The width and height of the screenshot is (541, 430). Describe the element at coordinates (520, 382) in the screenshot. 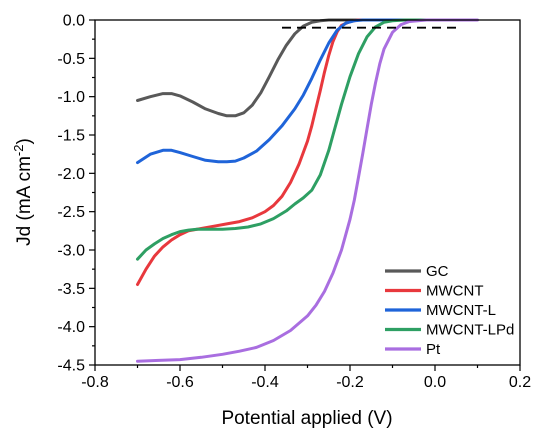

I see `x-tick-label: 0.2` at that location.